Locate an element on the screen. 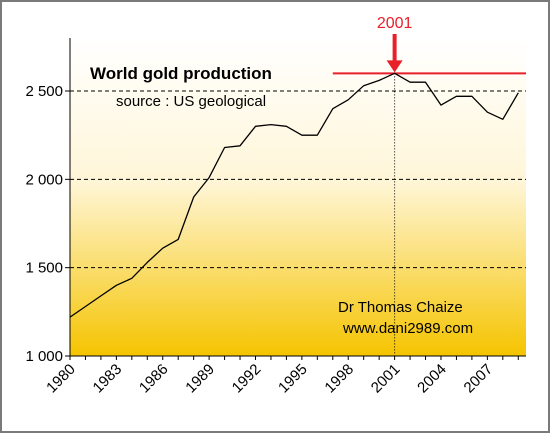  y-axis-ticks: 1 000 1 500 2 000 2 500 is located at coordinates (47, 224).